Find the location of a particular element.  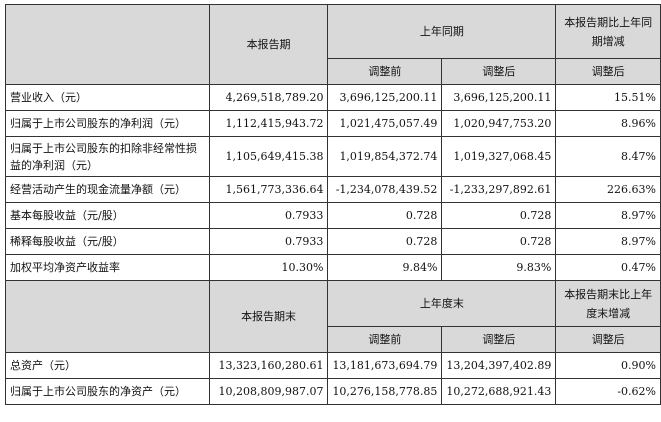

before-adj-value: 1,019,854,372.74 is located at coordinates (385, 156).